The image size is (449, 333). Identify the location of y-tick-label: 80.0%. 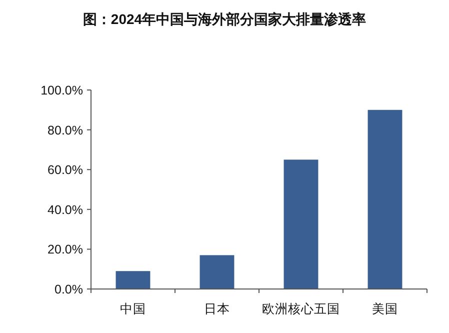
(65, 130).